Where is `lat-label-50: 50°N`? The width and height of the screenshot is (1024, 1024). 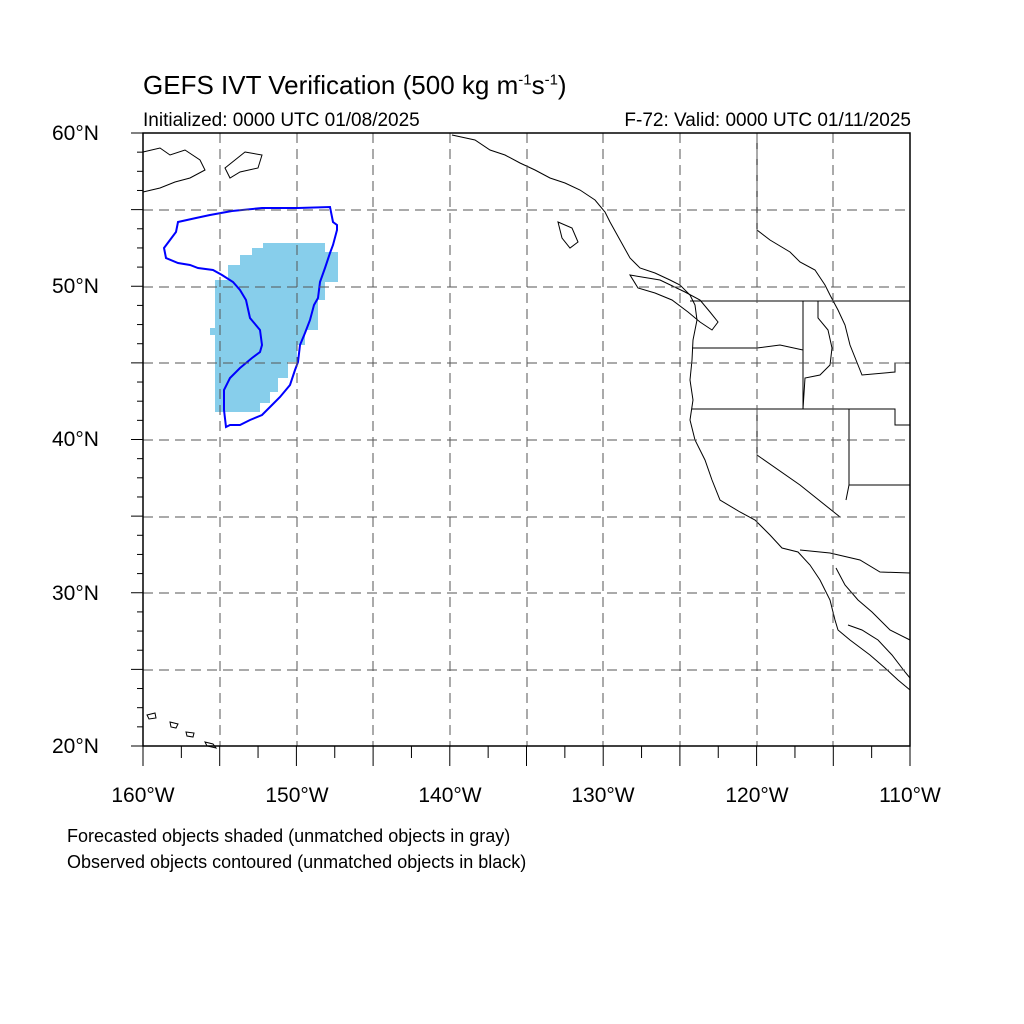 lat-label-50: 50°N is located at coordinates (75, 286).